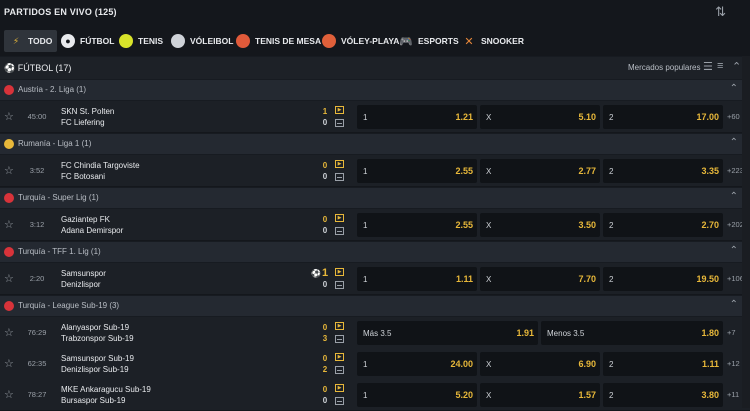 Image resolution: width=750 pixels, height=411 pixels. I want to click on compact-view-icon: ≡, so click(720, 66).